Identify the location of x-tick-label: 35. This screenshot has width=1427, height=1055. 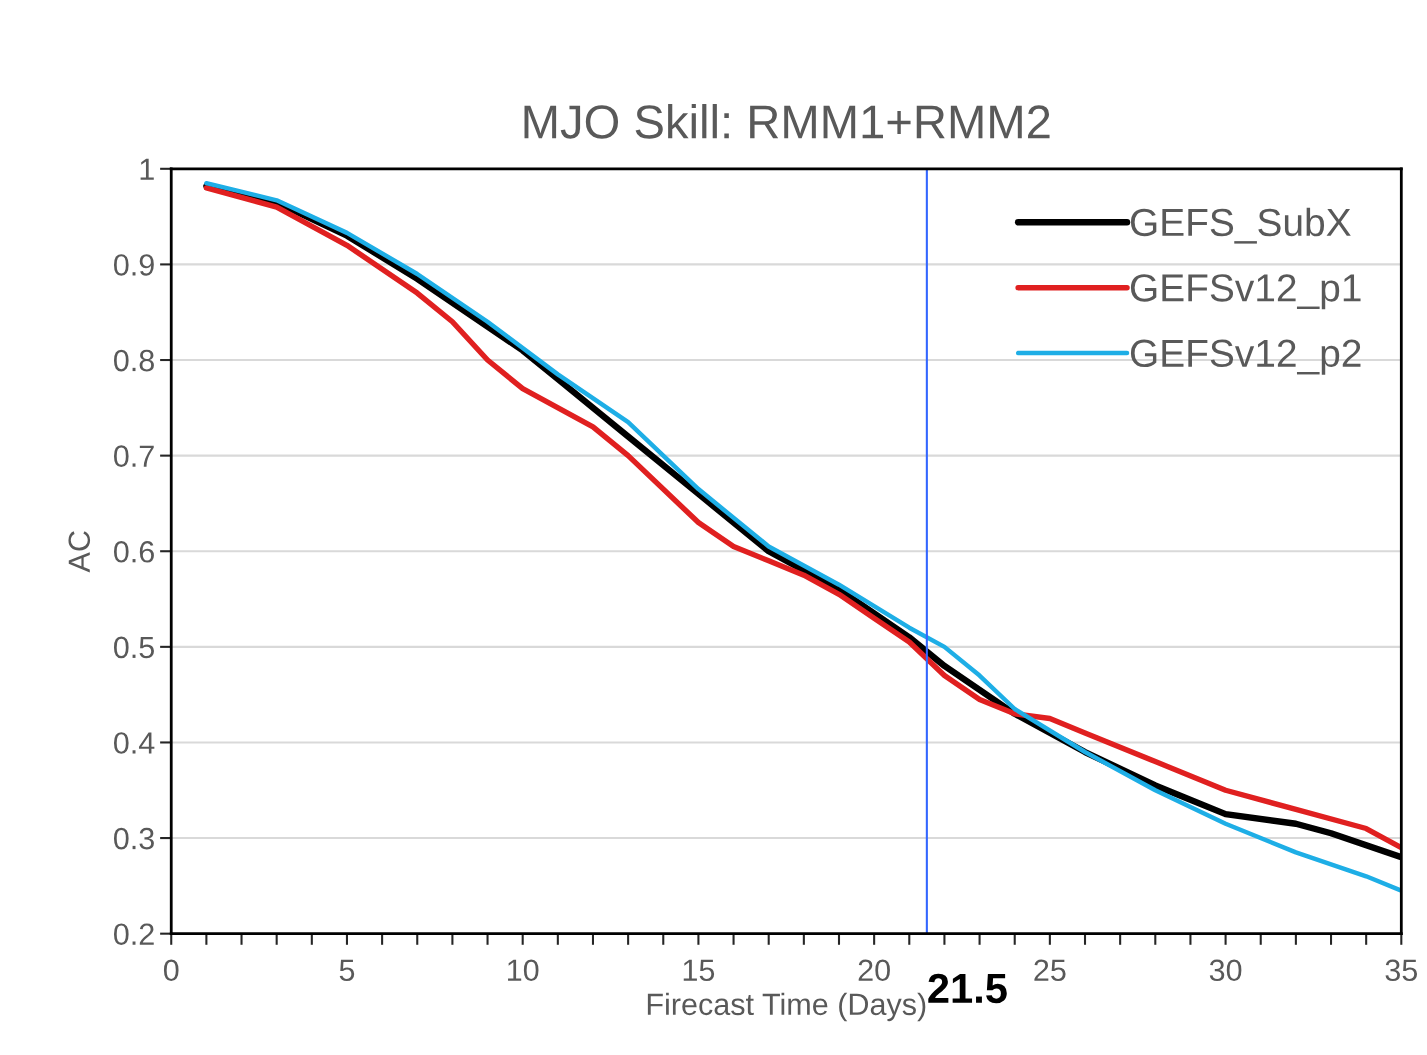
(1401, 970).